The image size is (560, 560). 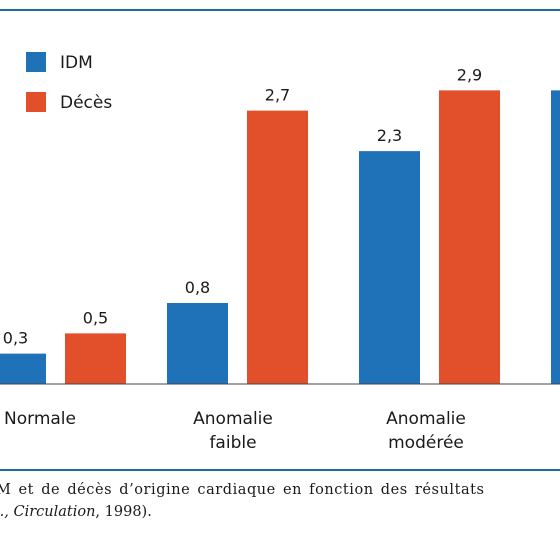 What do you see at coordinates (54, 512) in the screenshot?
I see `caption-journal: Circulation` at bounding box center [54, 512].